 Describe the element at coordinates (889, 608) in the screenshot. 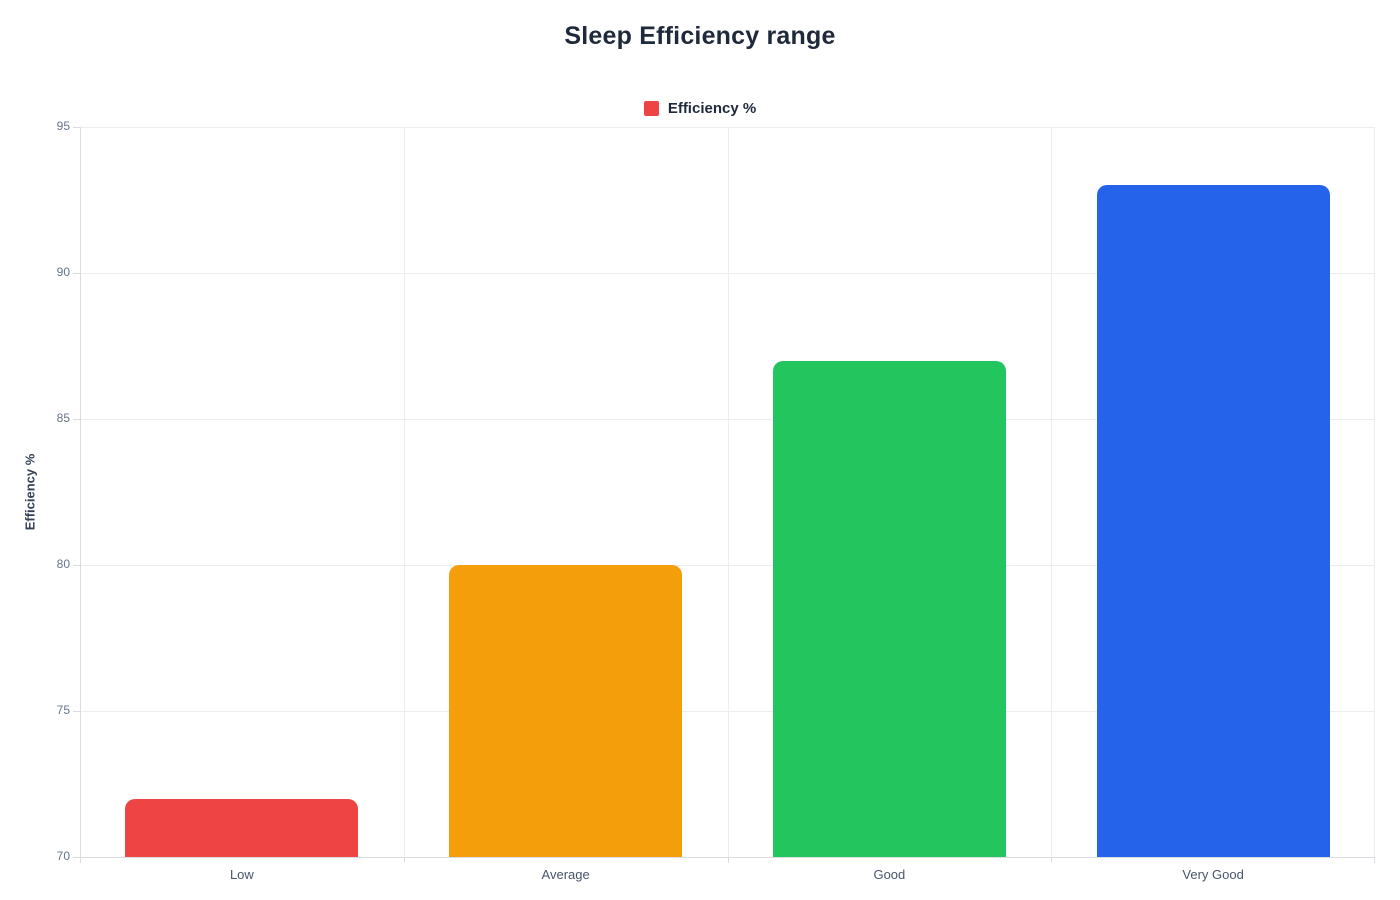

I see `bar-good` at that location.